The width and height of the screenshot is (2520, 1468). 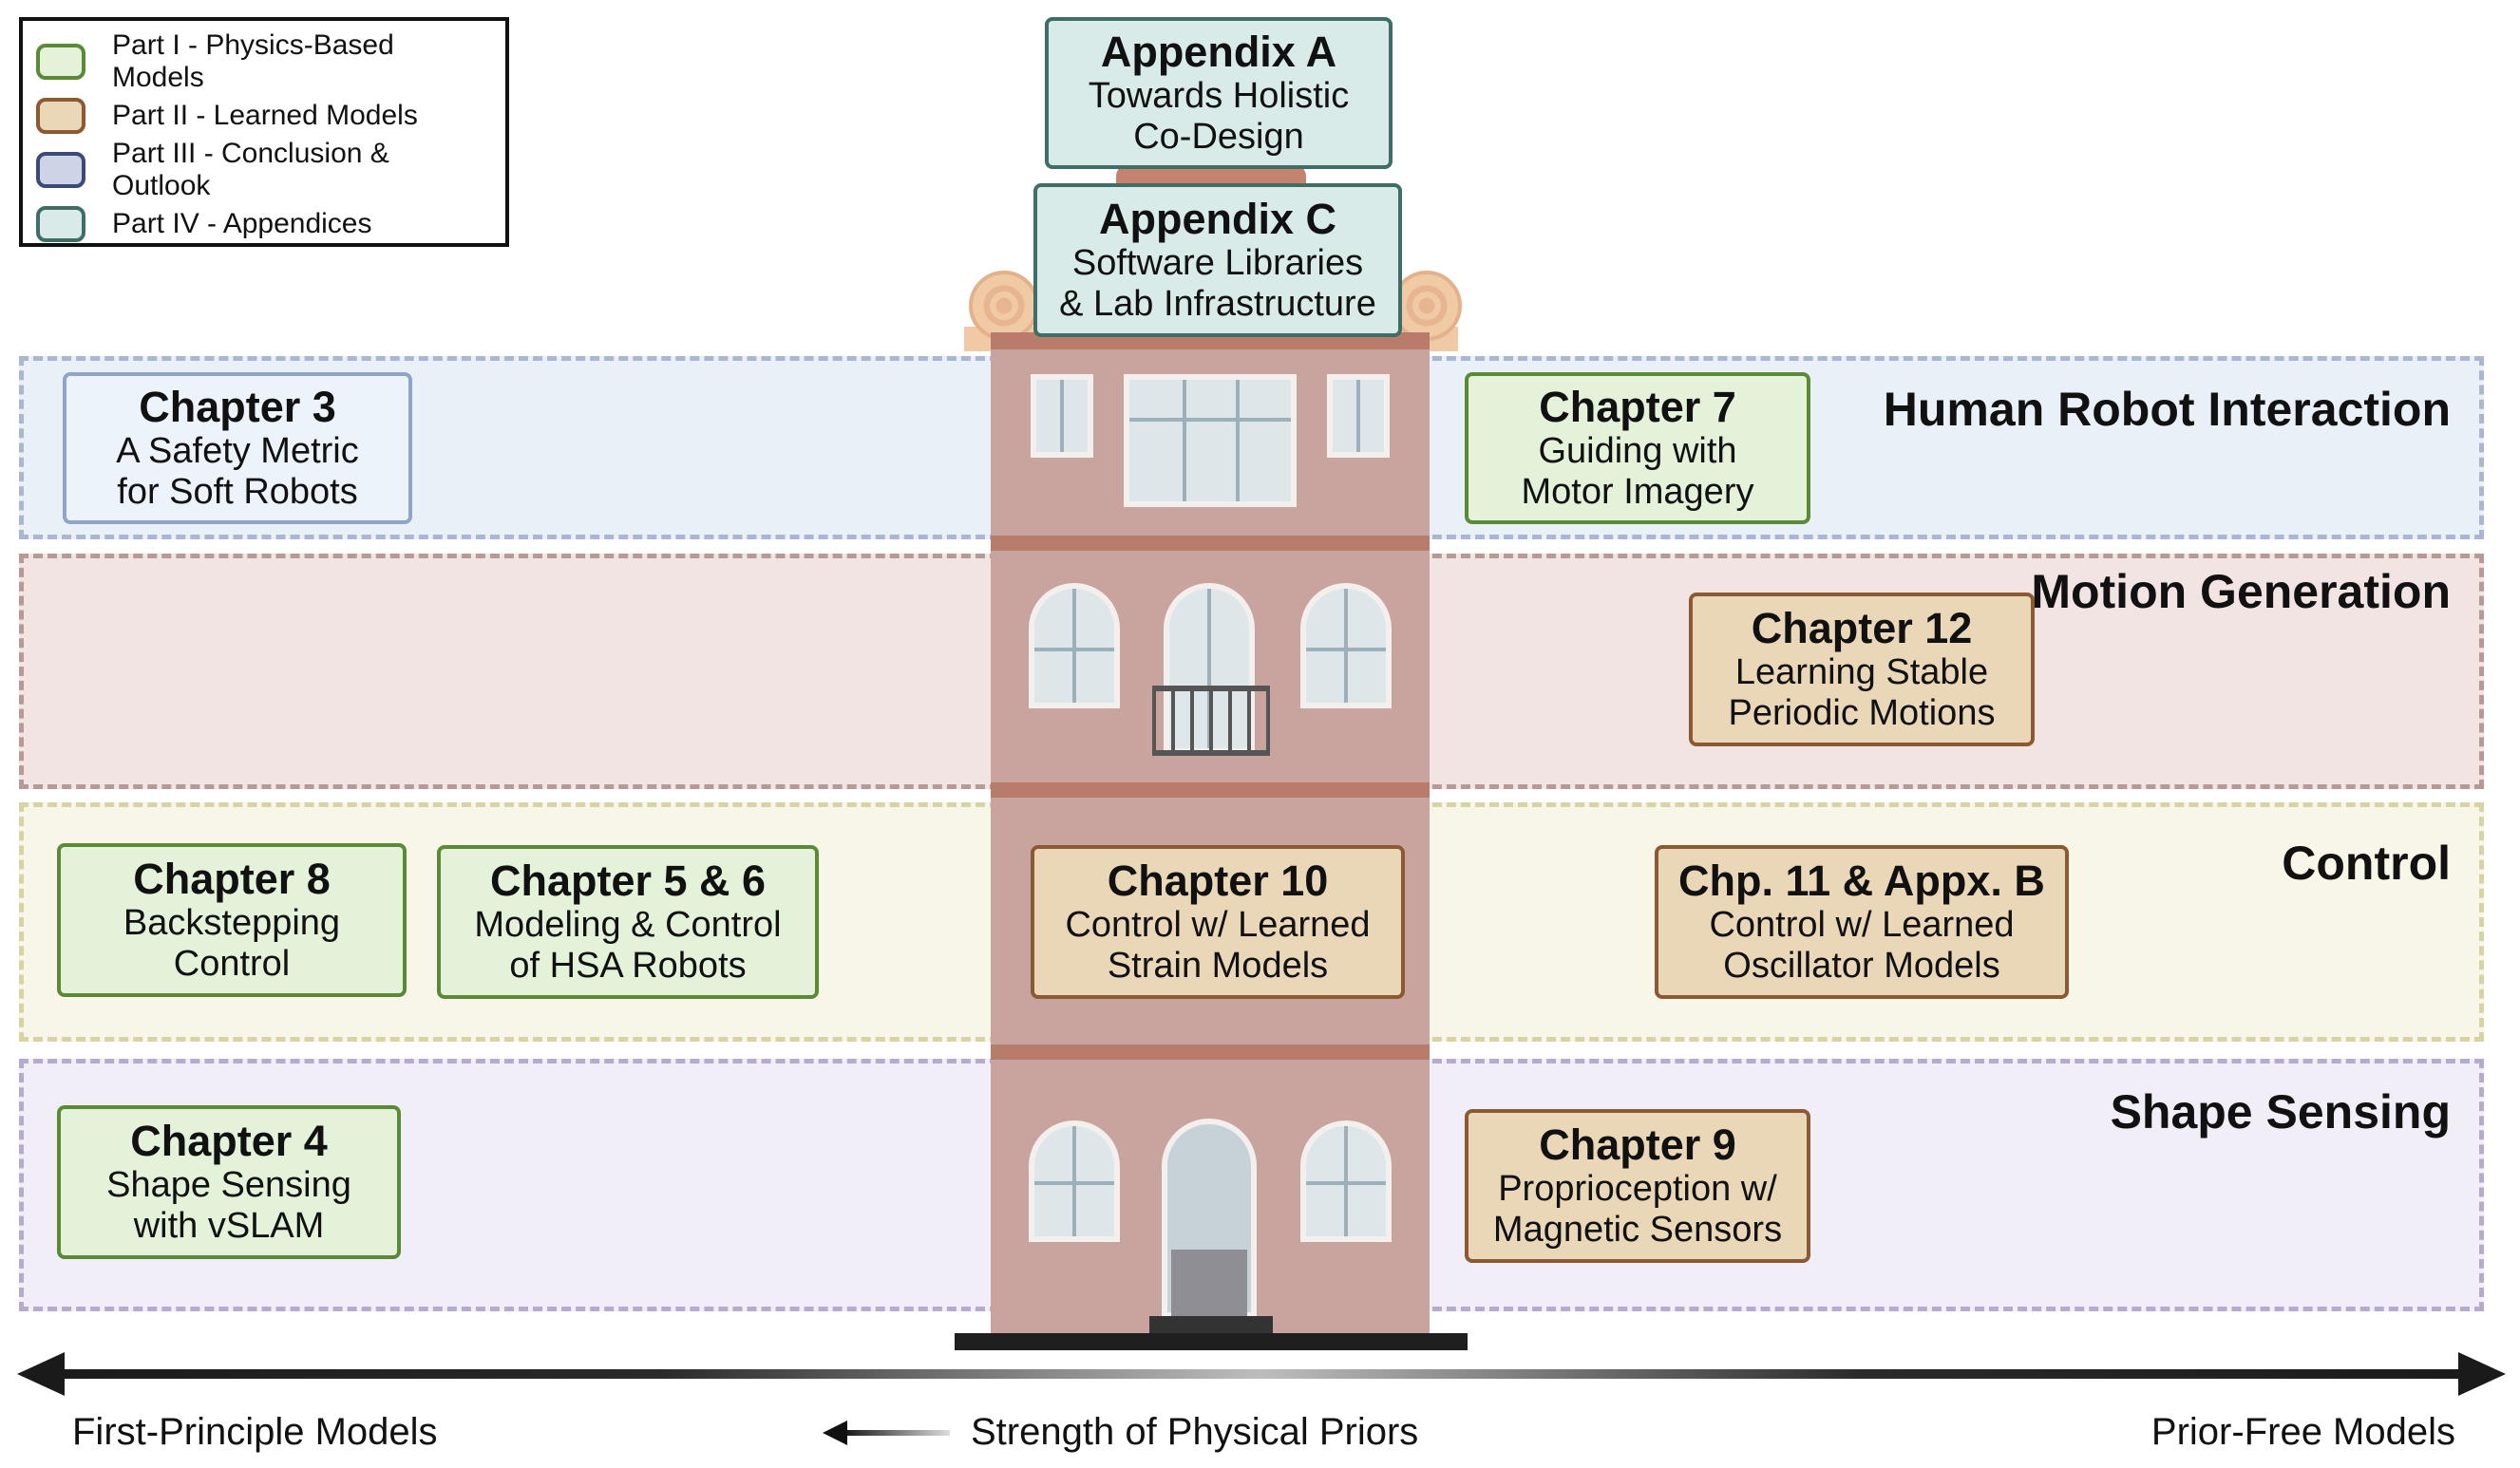 What do you see at coordinates (1210, 342) in the screenshot?
I see `building-roof` at bounding box center [1210, 342].